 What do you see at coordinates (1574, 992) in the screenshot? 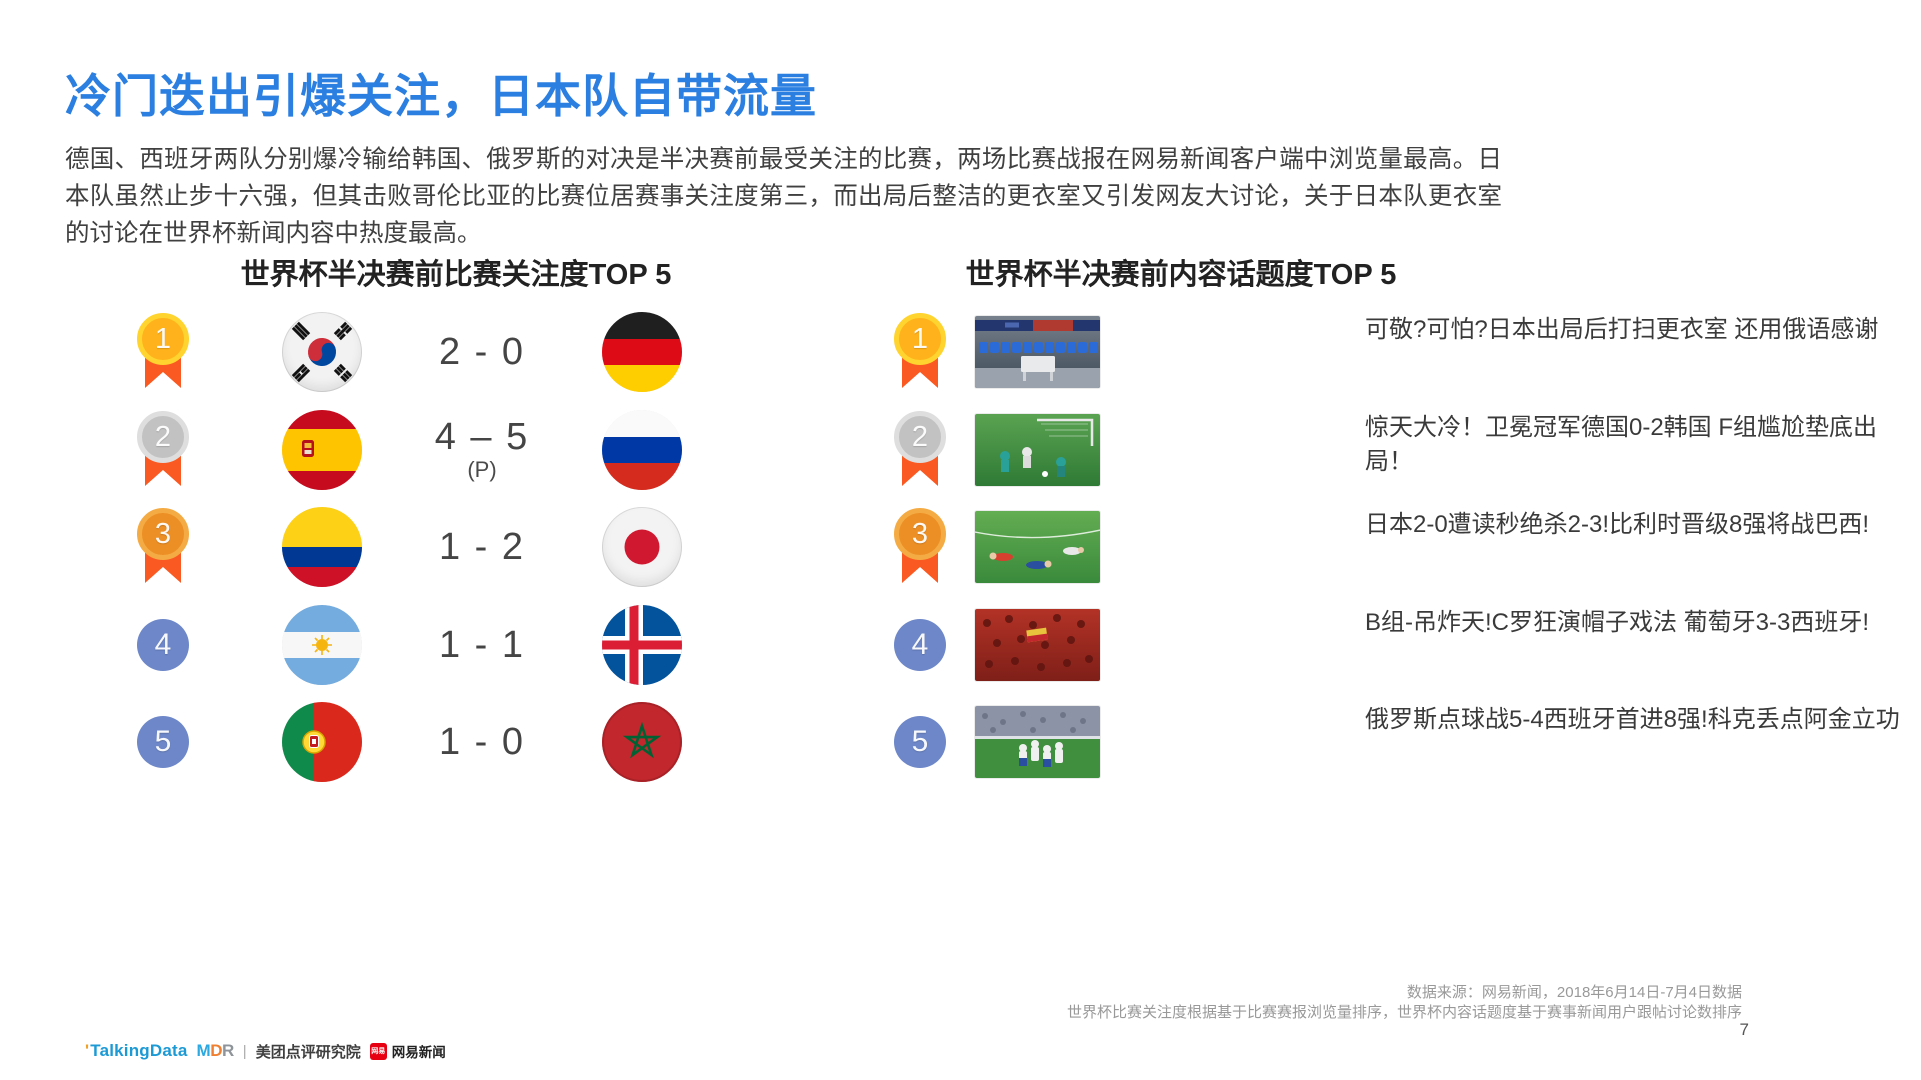
I see `source-line-1: 数据来源：网易新闻，2018年6月14日-7月4日数据` at bounding box center [1574, 992].